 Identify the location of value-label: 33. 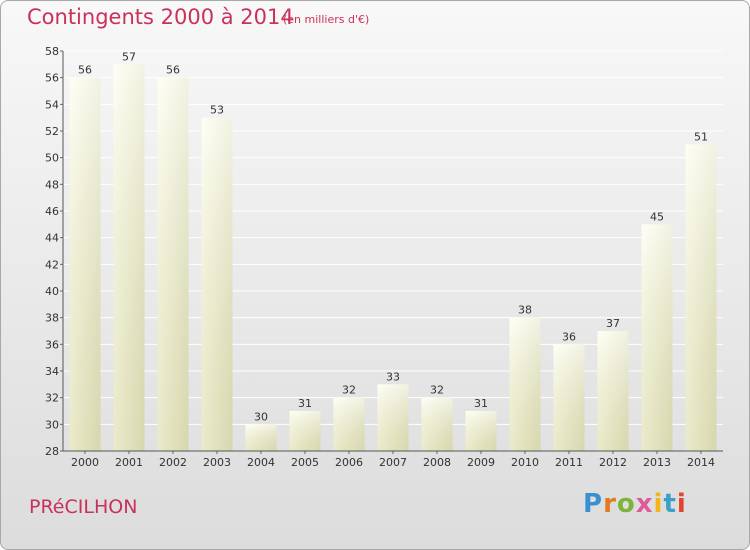
(393, 376).